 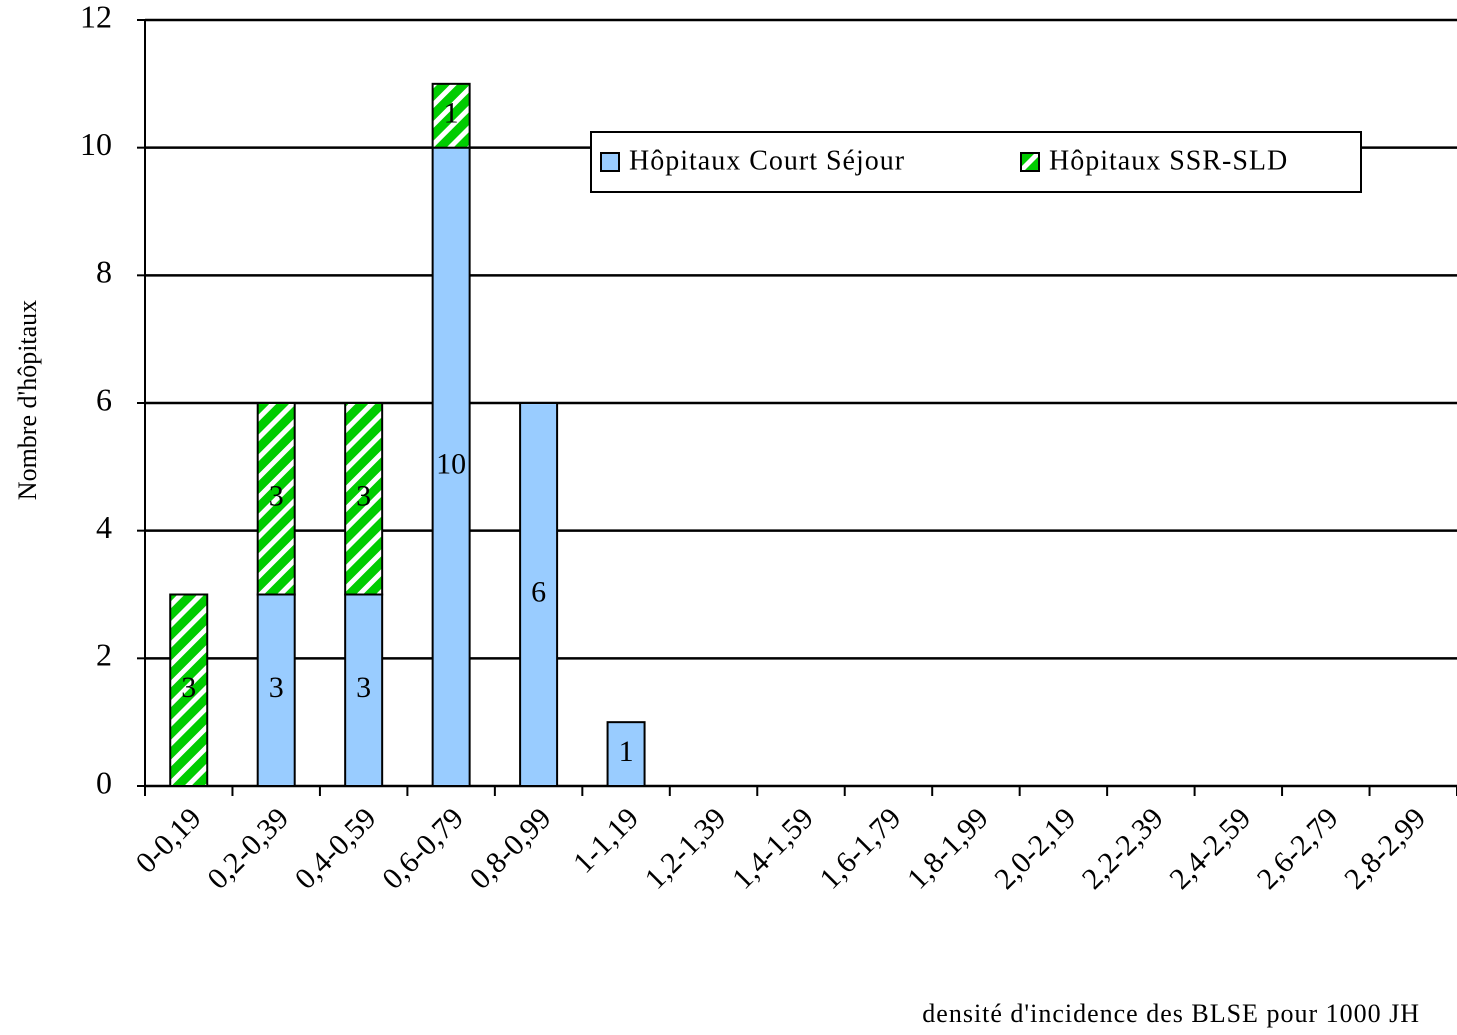 I want to click on x-tick-label: 0,6-0,79, so click(x=423, y=849).